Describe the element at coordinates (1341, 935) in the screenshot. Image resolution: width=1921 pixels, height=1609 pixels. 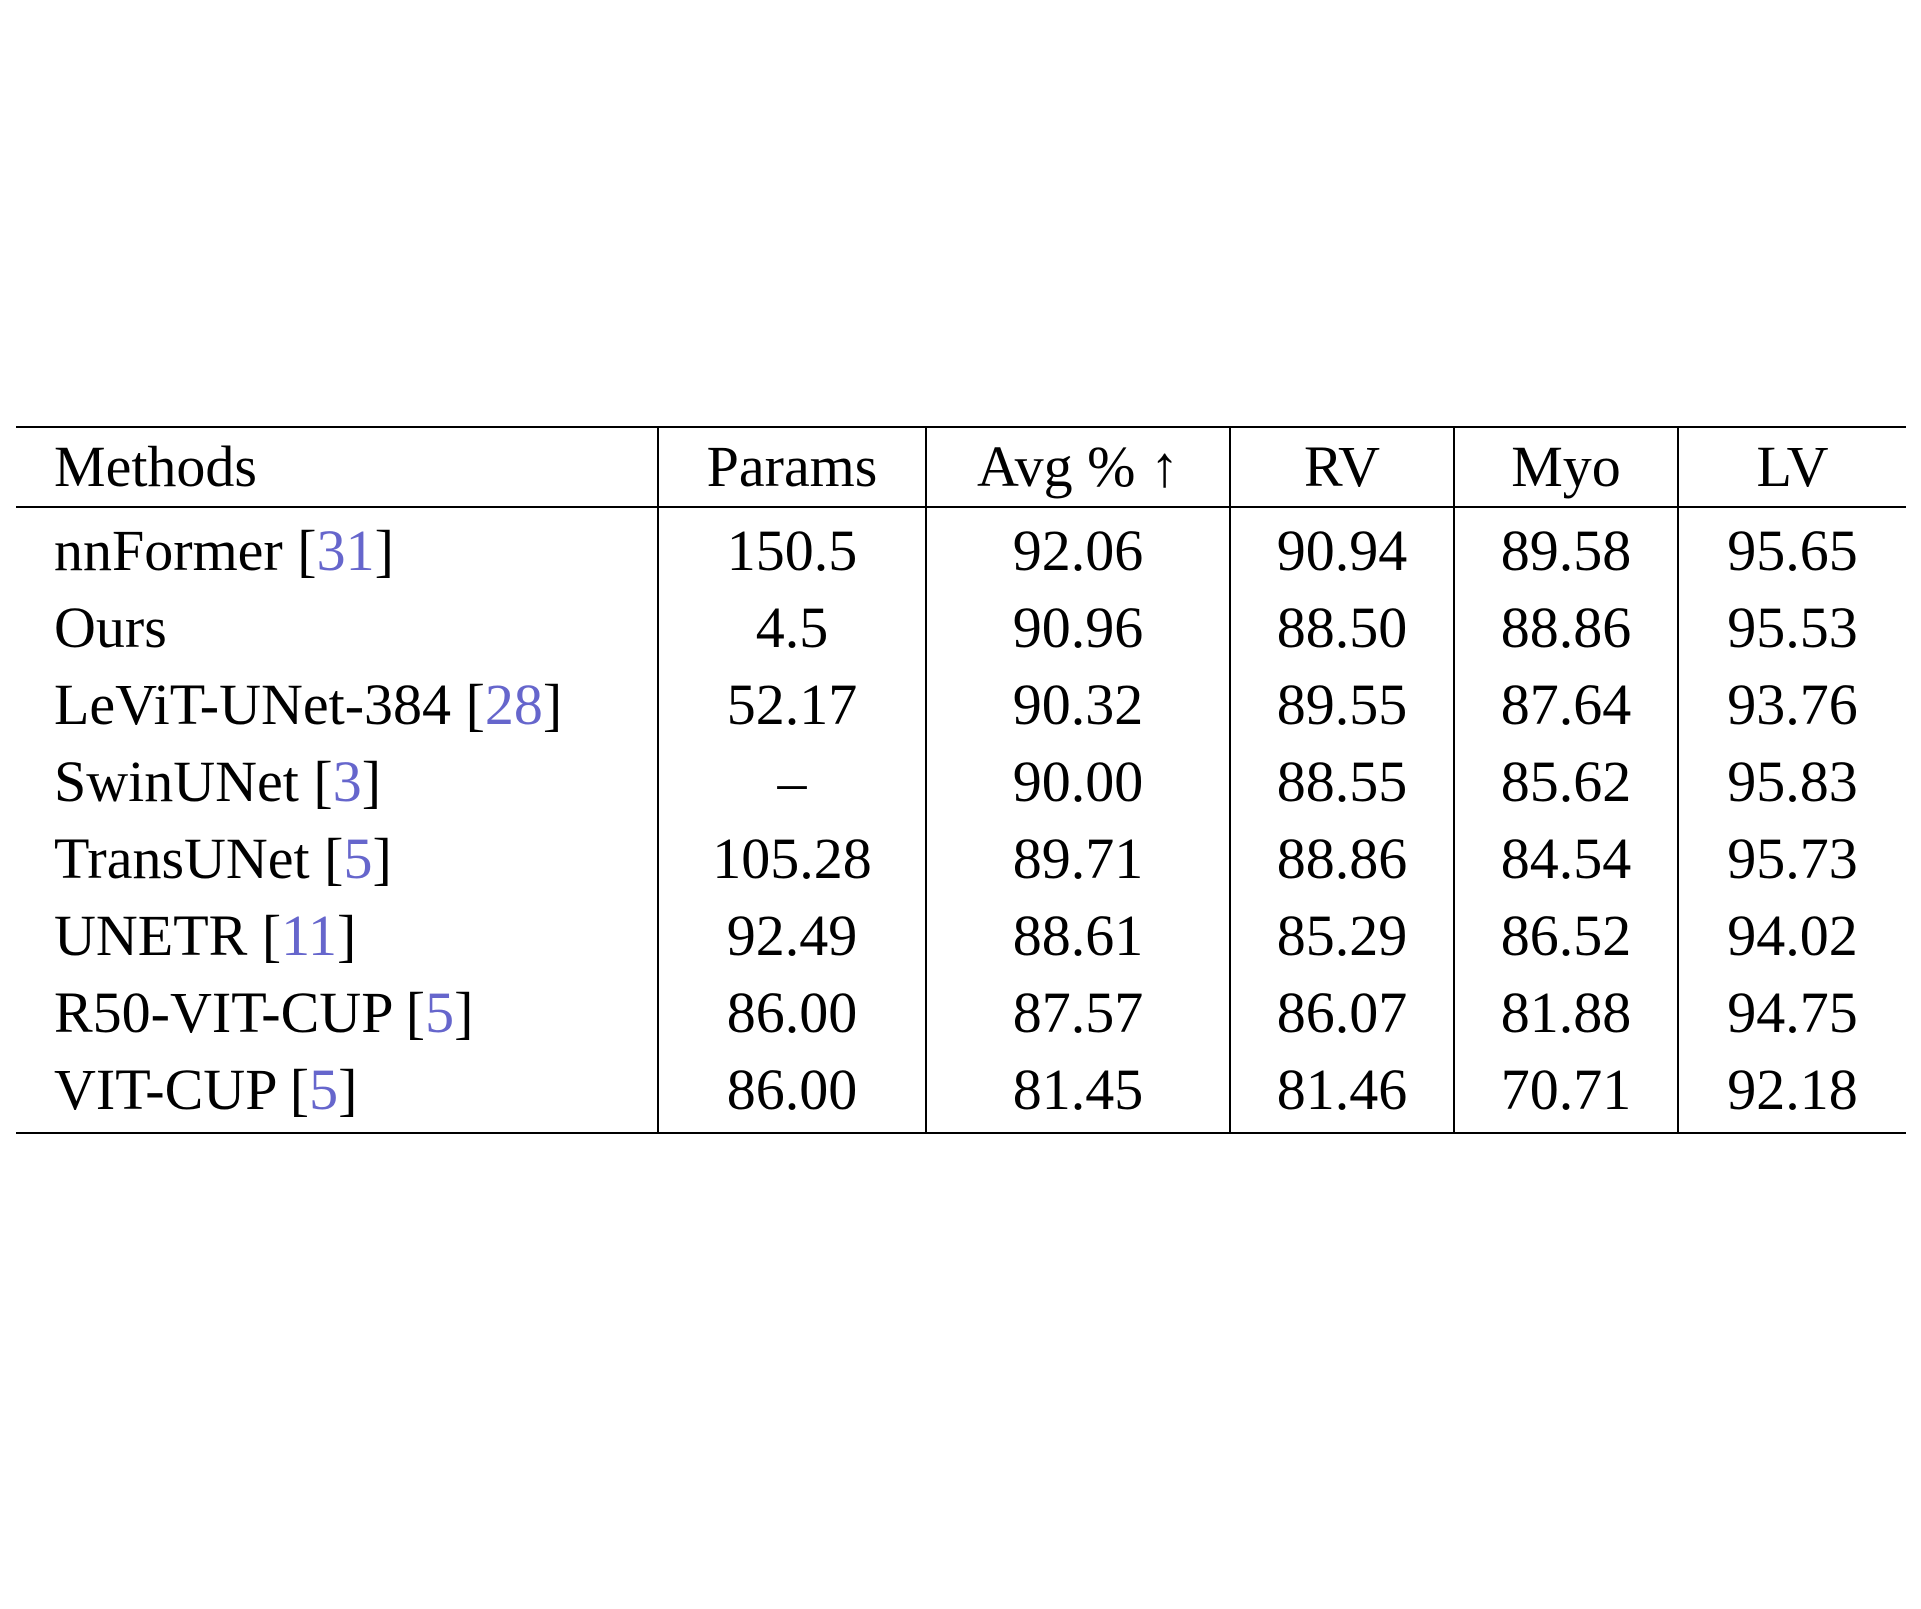
I see `rv-cell: 85.29` at that location.